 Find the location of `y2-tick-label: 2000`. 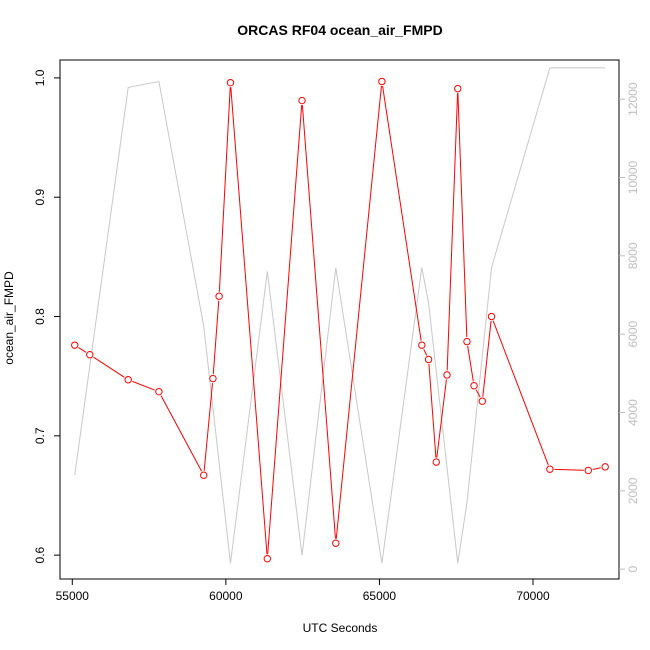

y2-tick-label: 2000 is located at coordinates (633, 490).